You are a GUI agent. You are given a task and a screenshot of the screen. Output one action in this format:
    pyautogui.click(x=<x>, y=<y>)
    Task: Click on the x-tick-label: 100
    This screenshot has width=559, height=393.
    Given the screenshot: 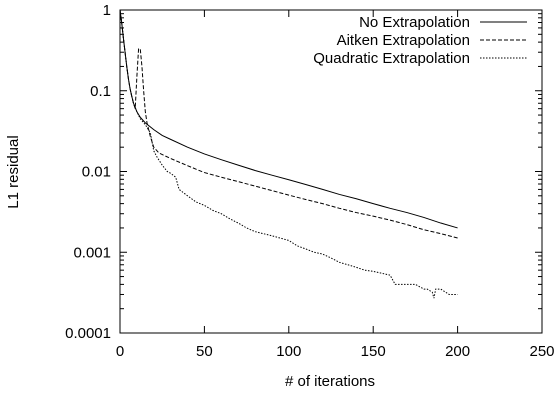 What is the action you would take?
    pyautogui.click(x=288, y=351)
    